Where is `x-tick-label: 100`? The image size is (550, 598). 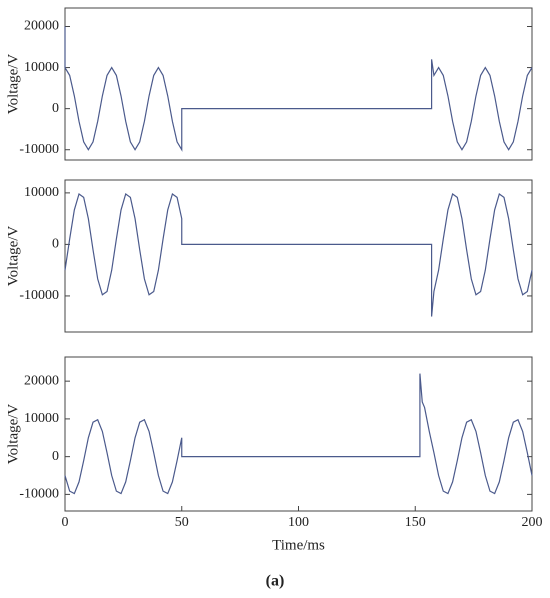
x-tick-label: 100 is located at coordinates (298, 522).